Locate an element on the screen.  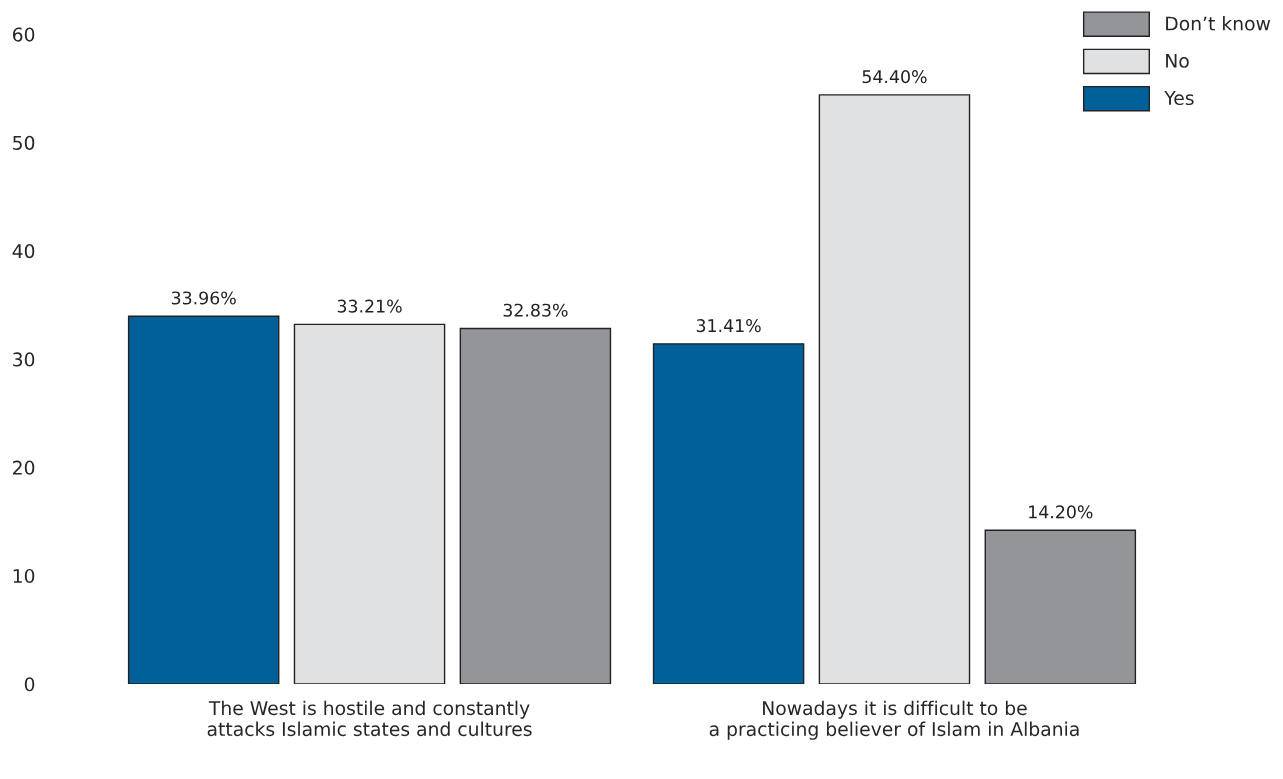
legend-label: No is located at coordinates (1177, 60).